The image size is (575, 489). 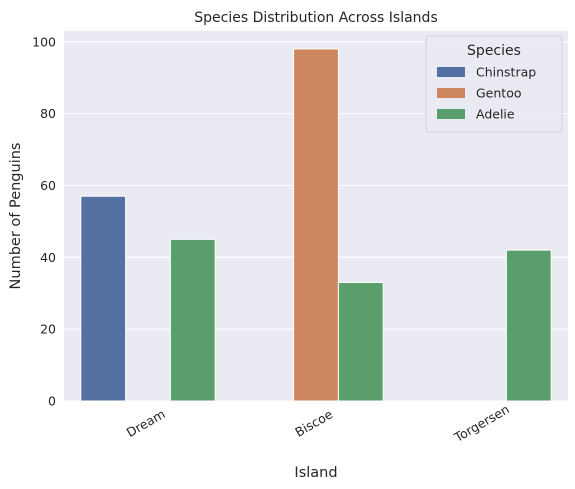 I want to click on y-tick-labels: 0 20 40 60 80 100, so click(x=44, y=221).